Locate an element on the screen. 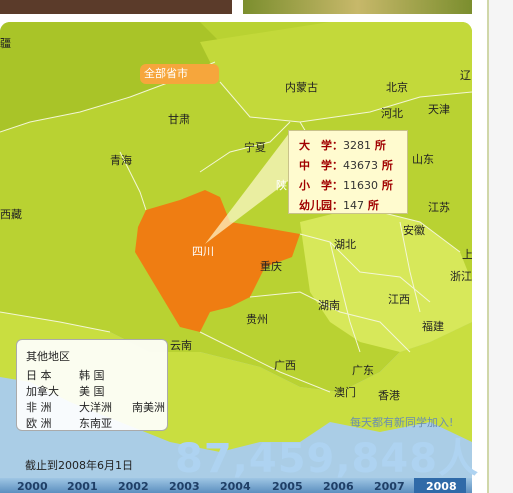 This screenshot has height=493, width=513. province-label-chongqing: 重庆 is located at coordinates (271, 266).